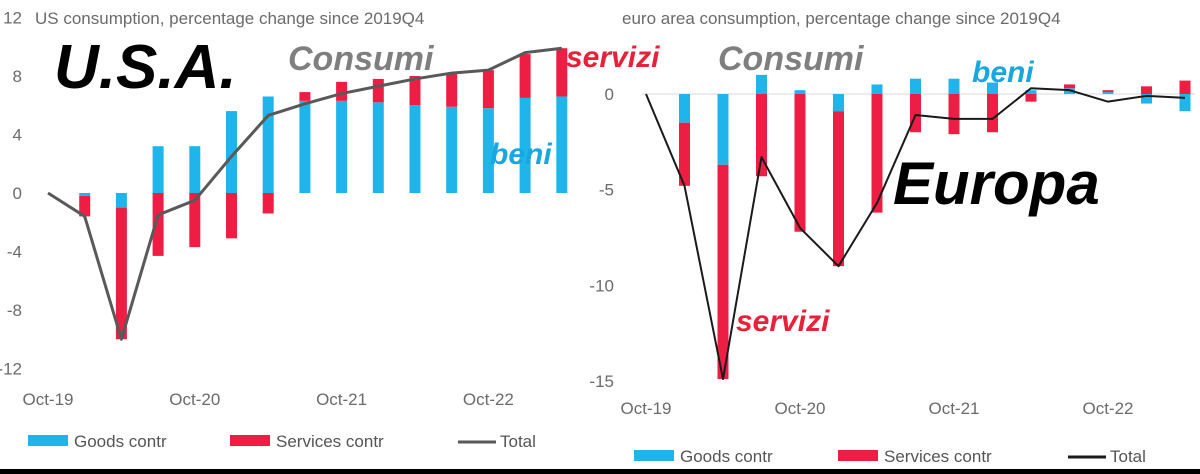  I want to click on y-tick-label: -4, so click(14, 252).